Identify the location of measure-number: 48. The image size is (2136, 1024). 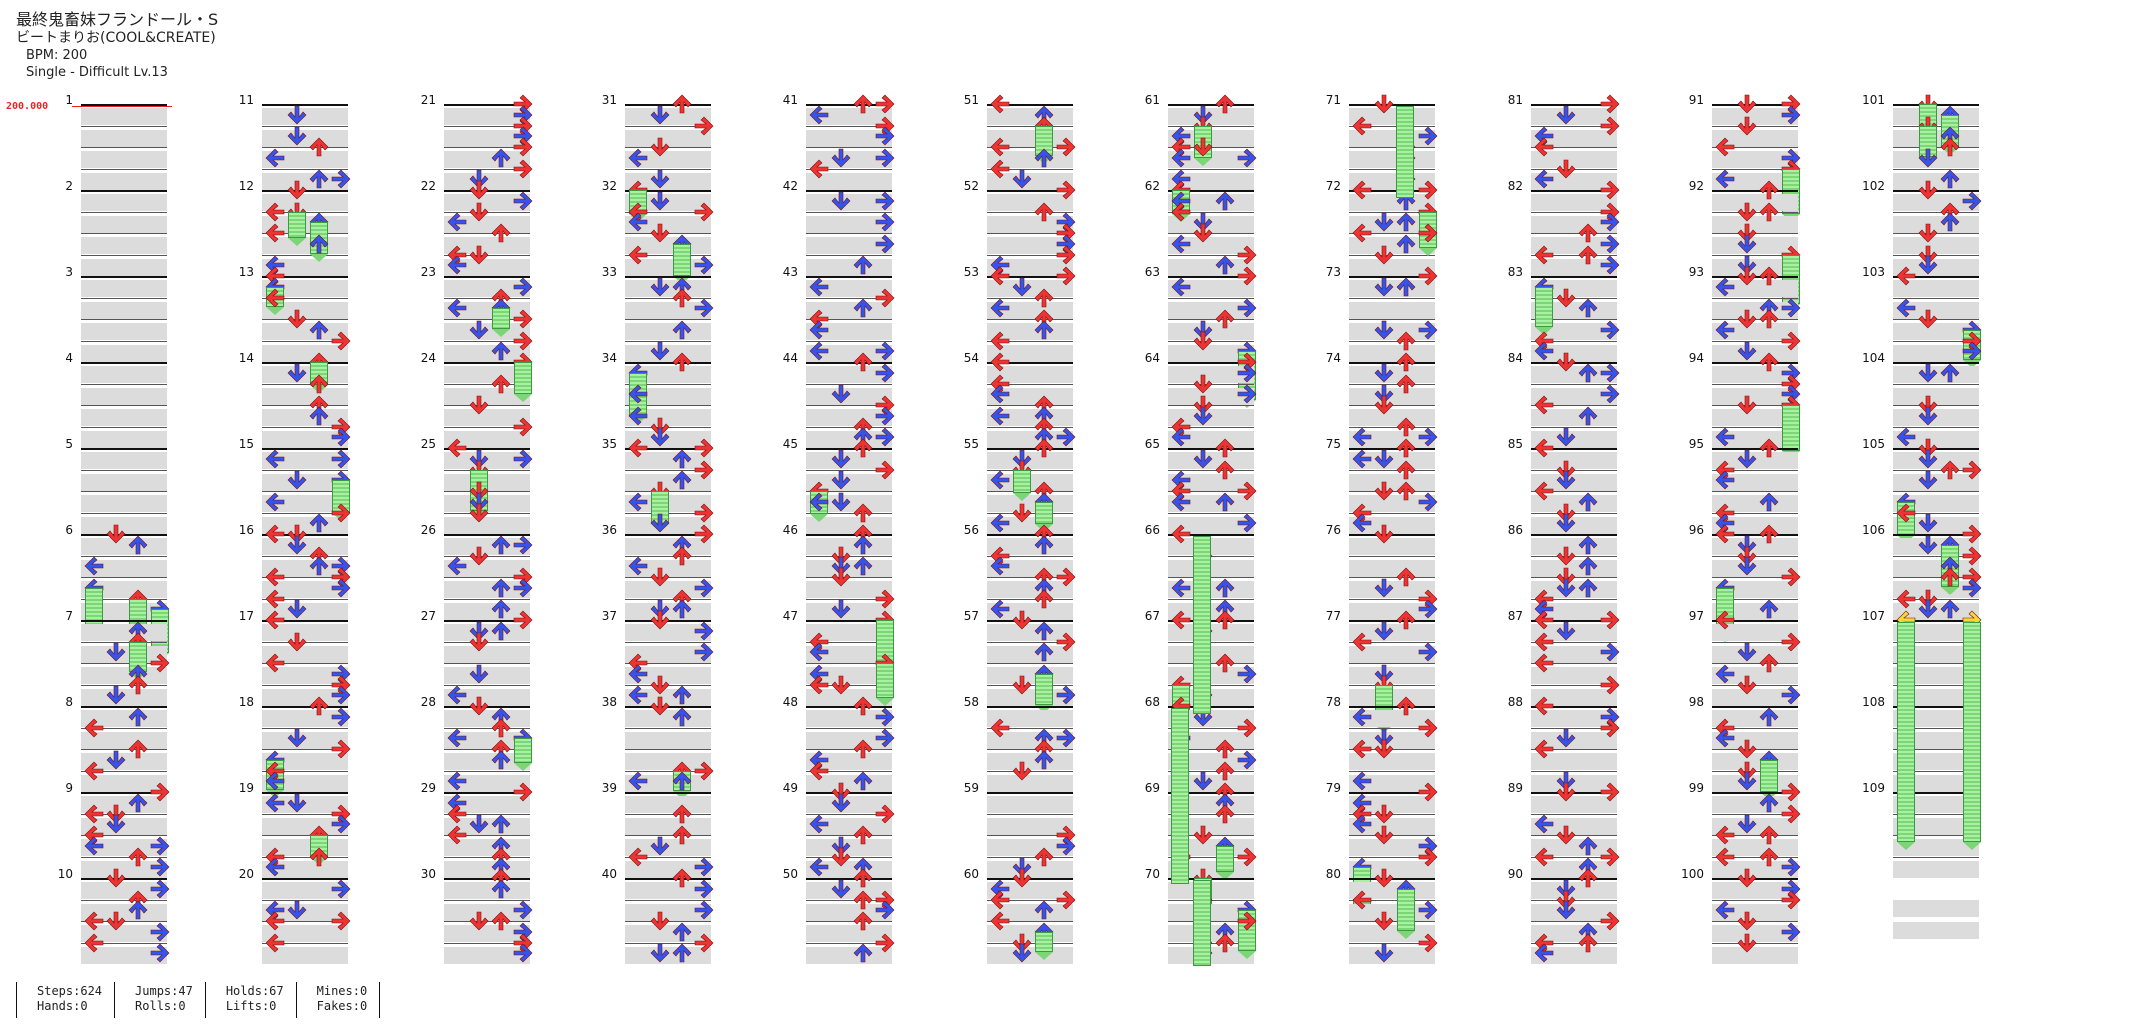
(790, 702).